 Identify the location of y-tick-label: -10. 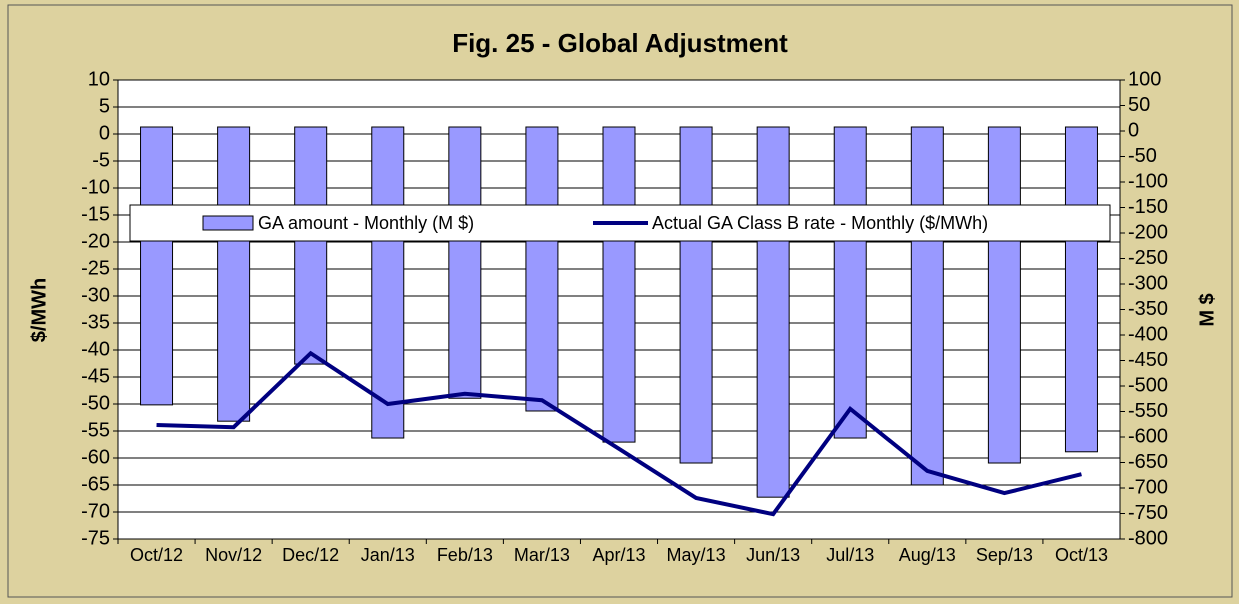
(95, 187).